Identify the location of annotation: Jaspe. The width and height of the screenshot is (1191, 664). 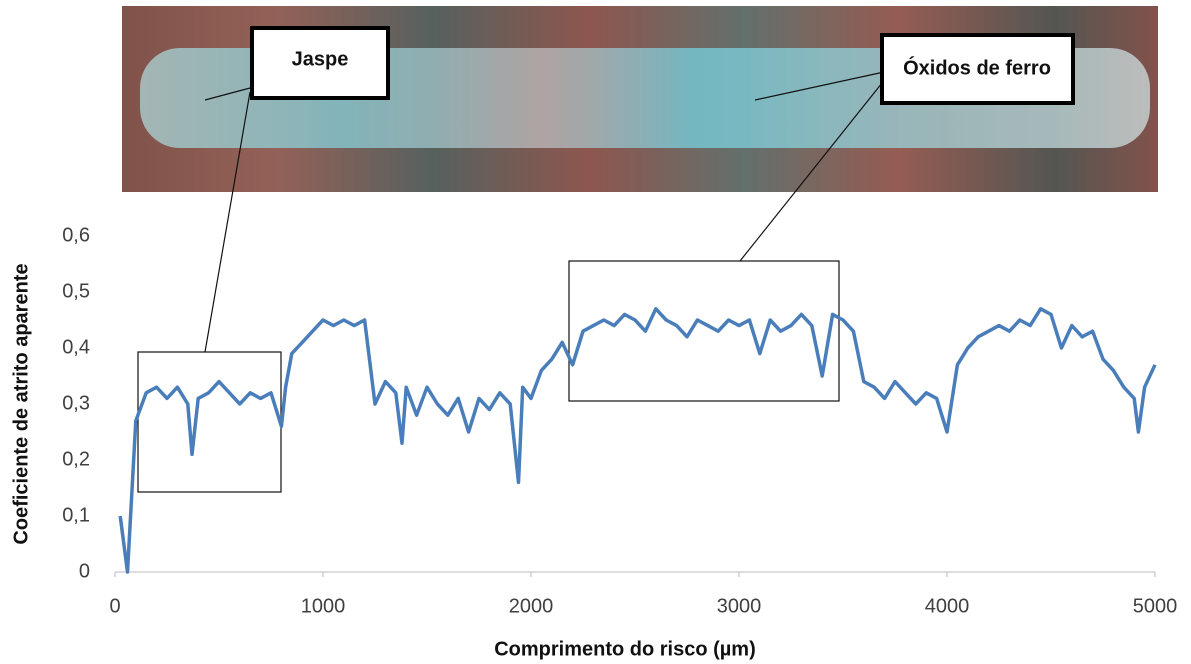
(320, 59).